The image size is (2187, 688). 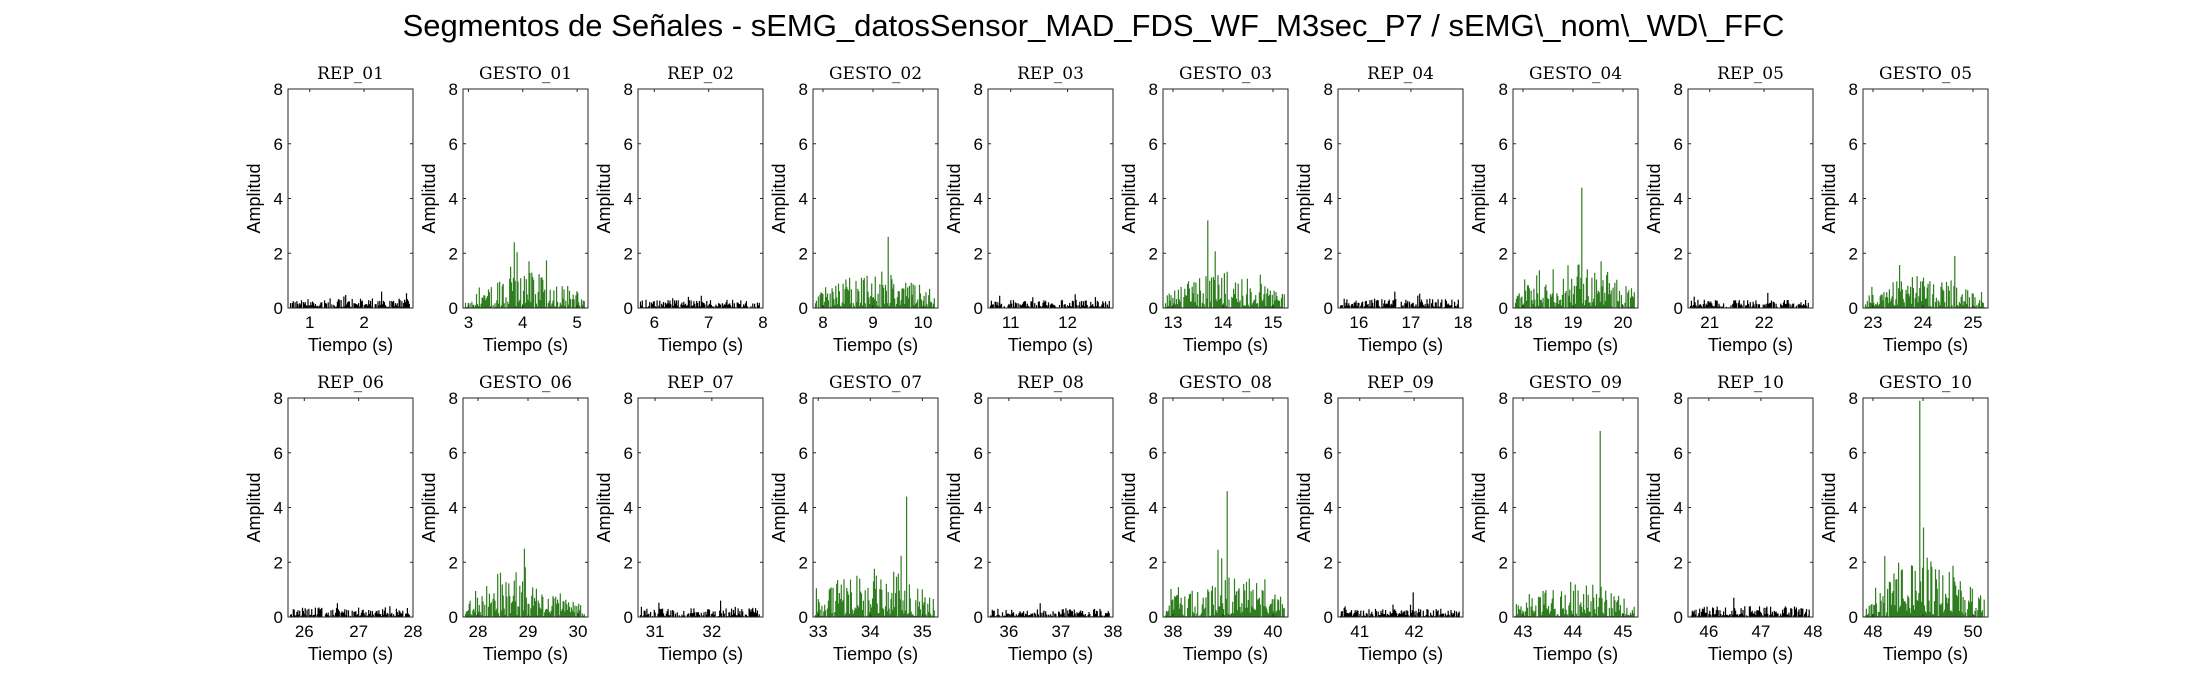 I want to click on subplot-rep-07: REP_07 0 2 4 6 8 31 32 Tiempo (s) Amplitud, so click(x=679, y=518).